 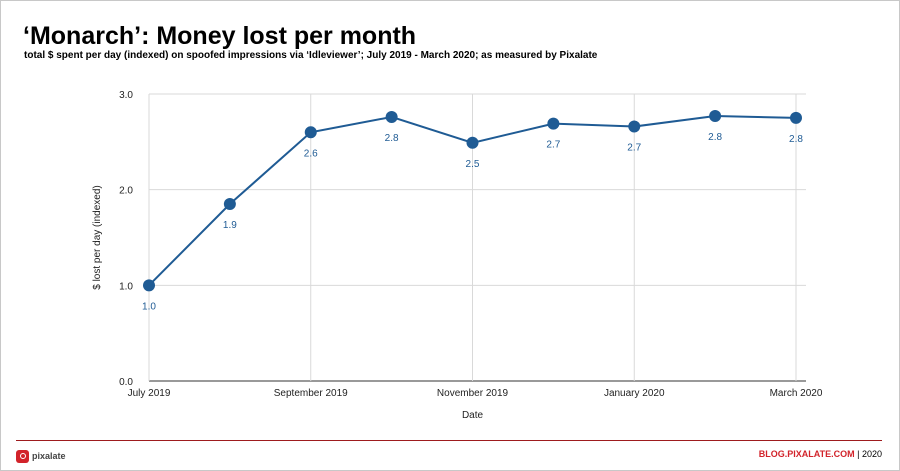 What do you see at coordinates (473, 164) in the screenshot?
I see `data-label: 2.5` at bounding box center [473, 164].